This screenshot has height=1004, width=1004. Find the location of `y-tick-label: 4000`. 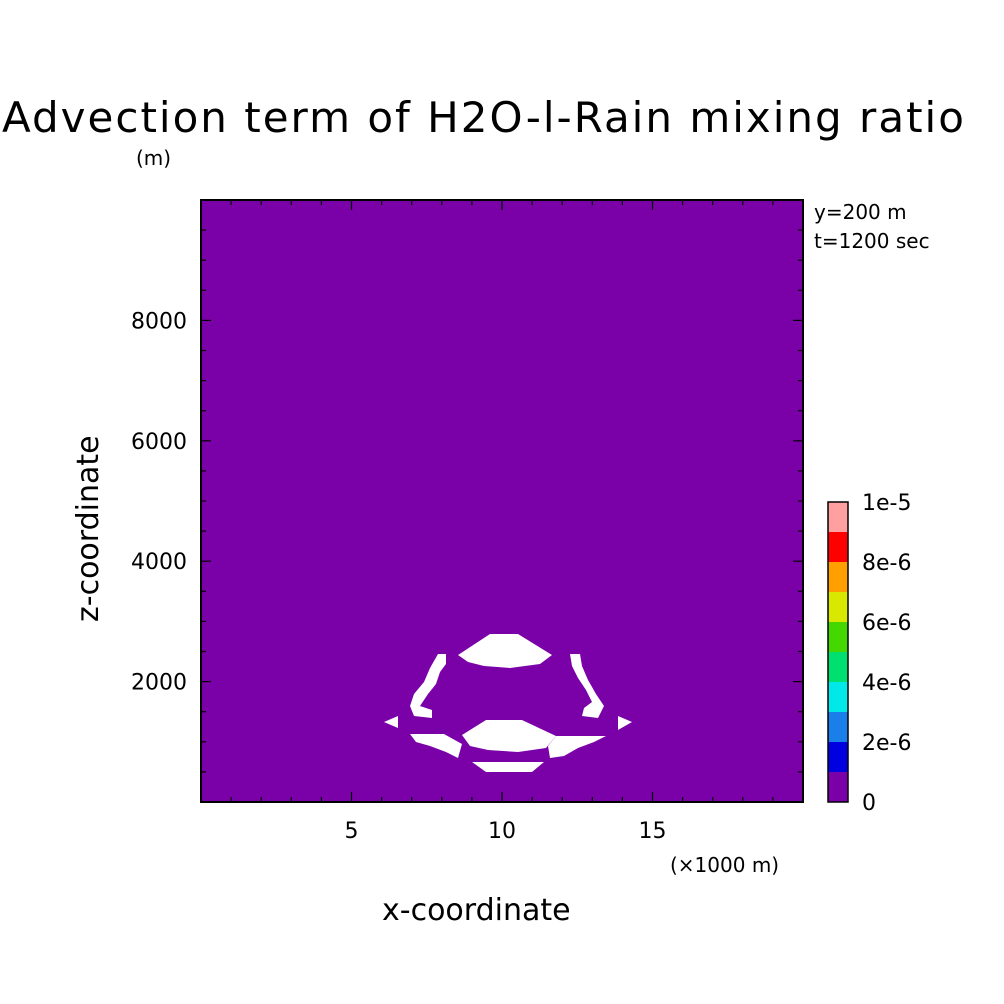

y-tick-label: 4000 is located at coordinates (159, 562).